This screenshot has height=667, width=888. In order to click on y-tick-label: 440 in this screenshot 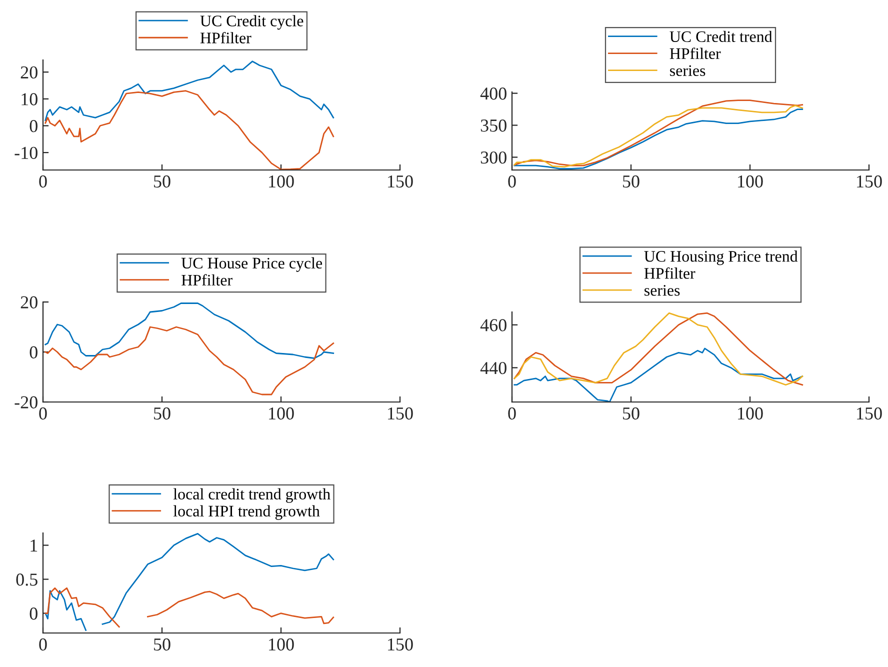, I will do `click(493, 368)`.